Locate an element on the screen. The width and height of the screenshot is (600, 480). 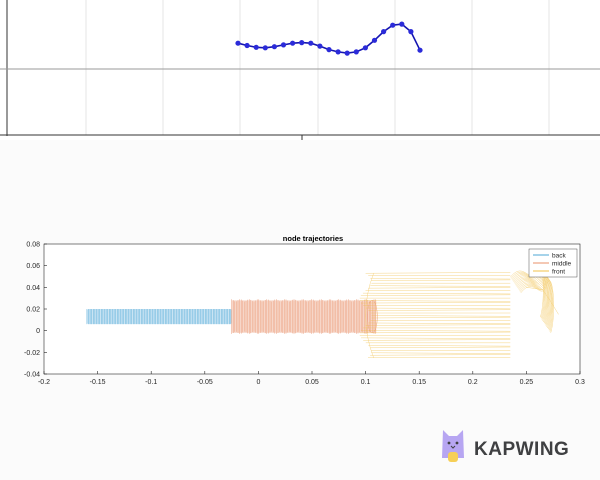
kapwing-wordmark: KAPWING is located at coordinates (521, 449).